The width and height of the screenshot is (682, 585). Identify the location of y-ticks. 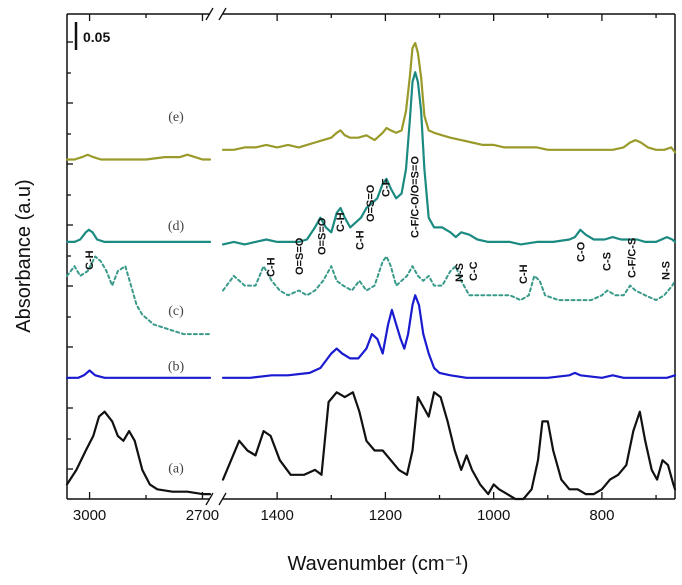
(70, 255).